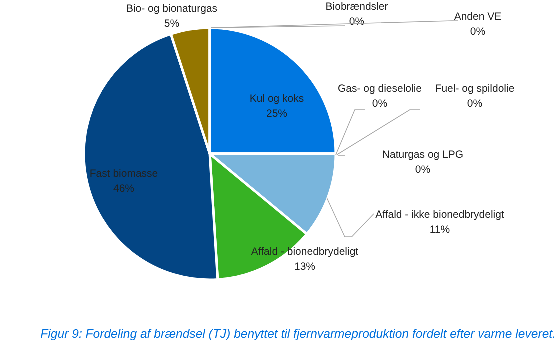 This screenshot has width=560, height=347. I want to click on data-label: 11%, so click(440, 230).